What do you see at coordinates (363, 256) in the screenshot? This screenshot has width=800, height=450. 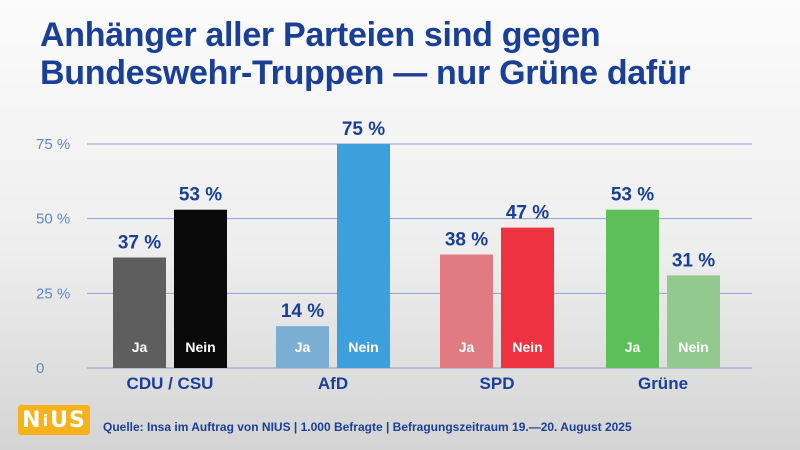 I see `bar-afd-nein` at bounding box center [363, 256].